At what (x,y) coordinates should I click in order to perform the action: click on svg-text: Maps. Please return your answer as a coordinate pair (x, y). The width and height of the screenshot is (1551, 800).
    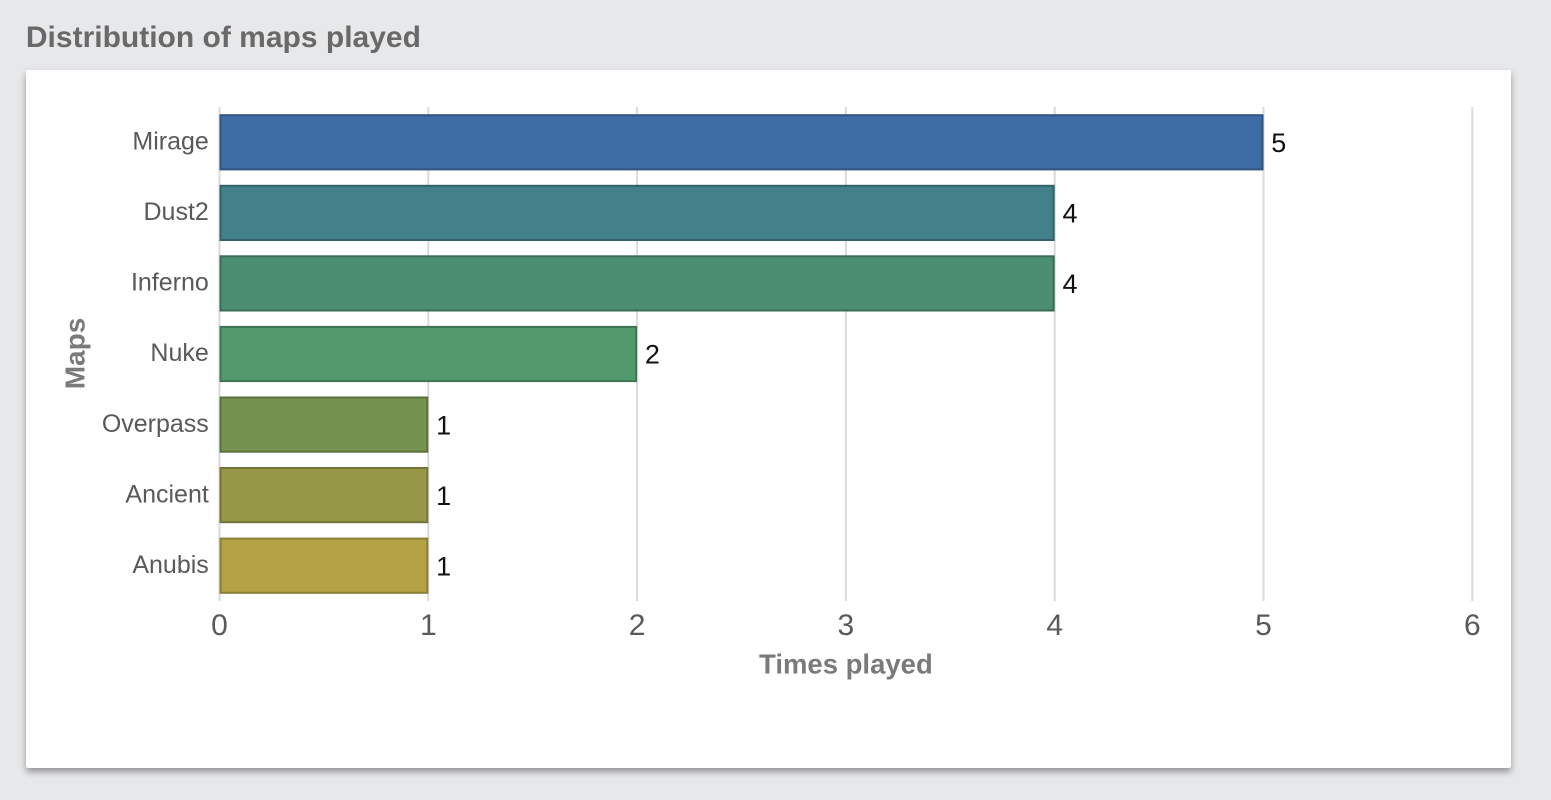
    Looking at the image, I should click on (75, 354).